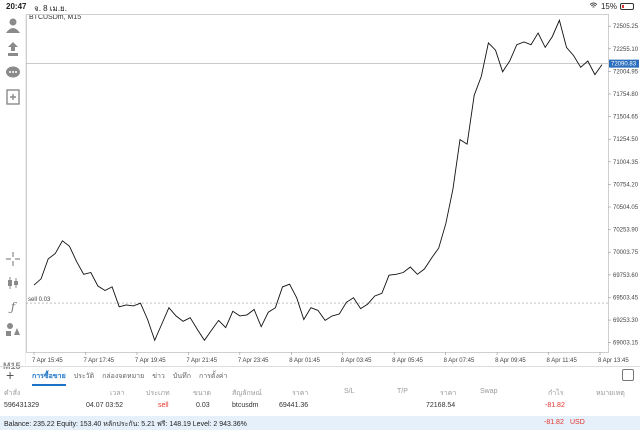  Describe the element at coordinates (610, 393) in the screenshot. I see `col-comment: หมายเหตุ` at that location.